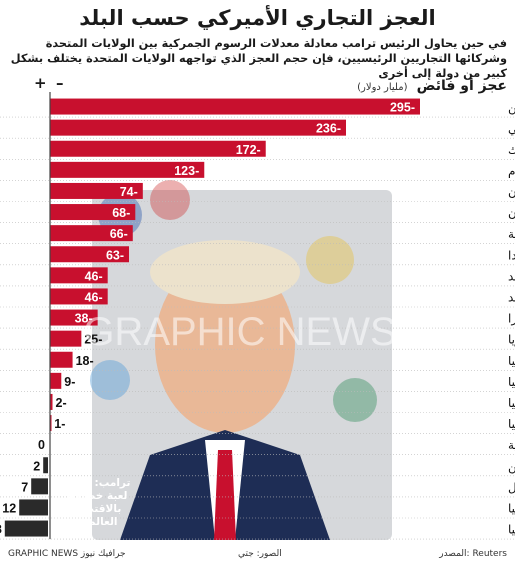 This screenshot has width=515, height=563. What do you see at coordinates (511, 508) in the screenshot?
I see `category-label: بريطانيا` at bounding box center [511, 508].